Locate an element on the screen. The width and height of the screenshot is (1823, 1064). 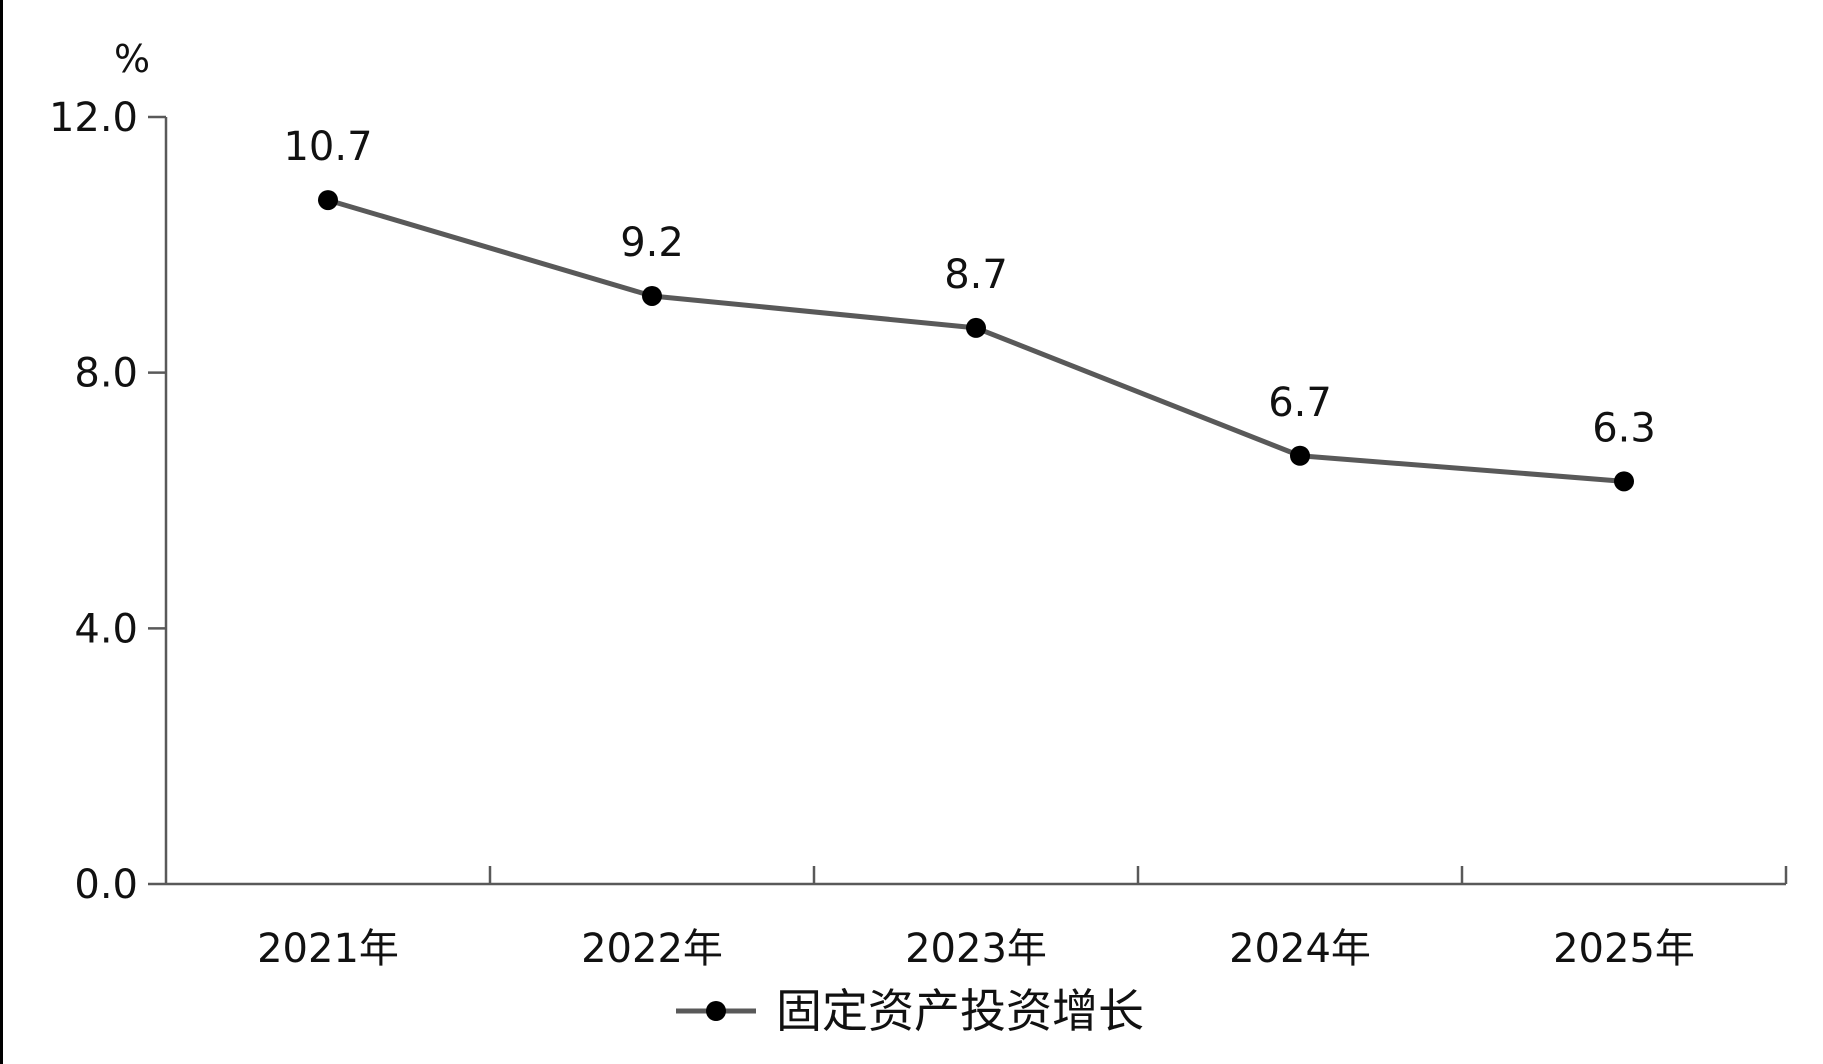
legend: 固定资产投资增长 is located at coordinates (910, 1011).